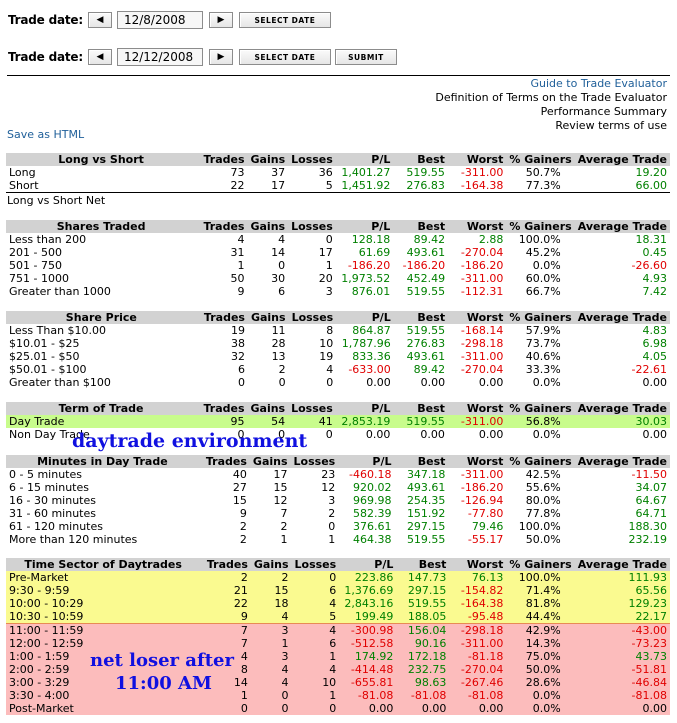 Image resolution: width=677 pixels, height=723 pixels. Describe the element at coordinates (622, 643) in the screenshot. I see `cell-average-trade: -73.23` at that location.